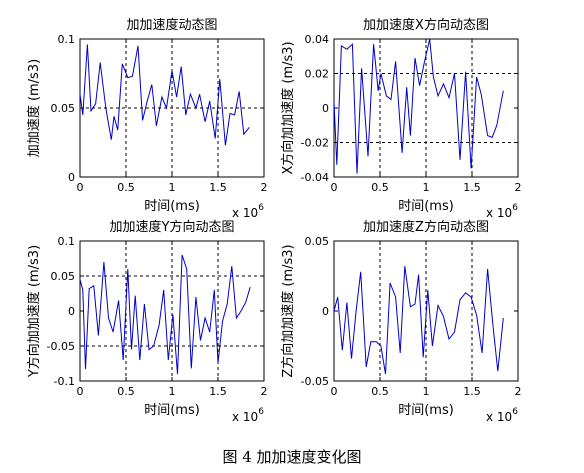  I want to click on figure-caption: 图 4 加加速度变化图, so click(292, 457).